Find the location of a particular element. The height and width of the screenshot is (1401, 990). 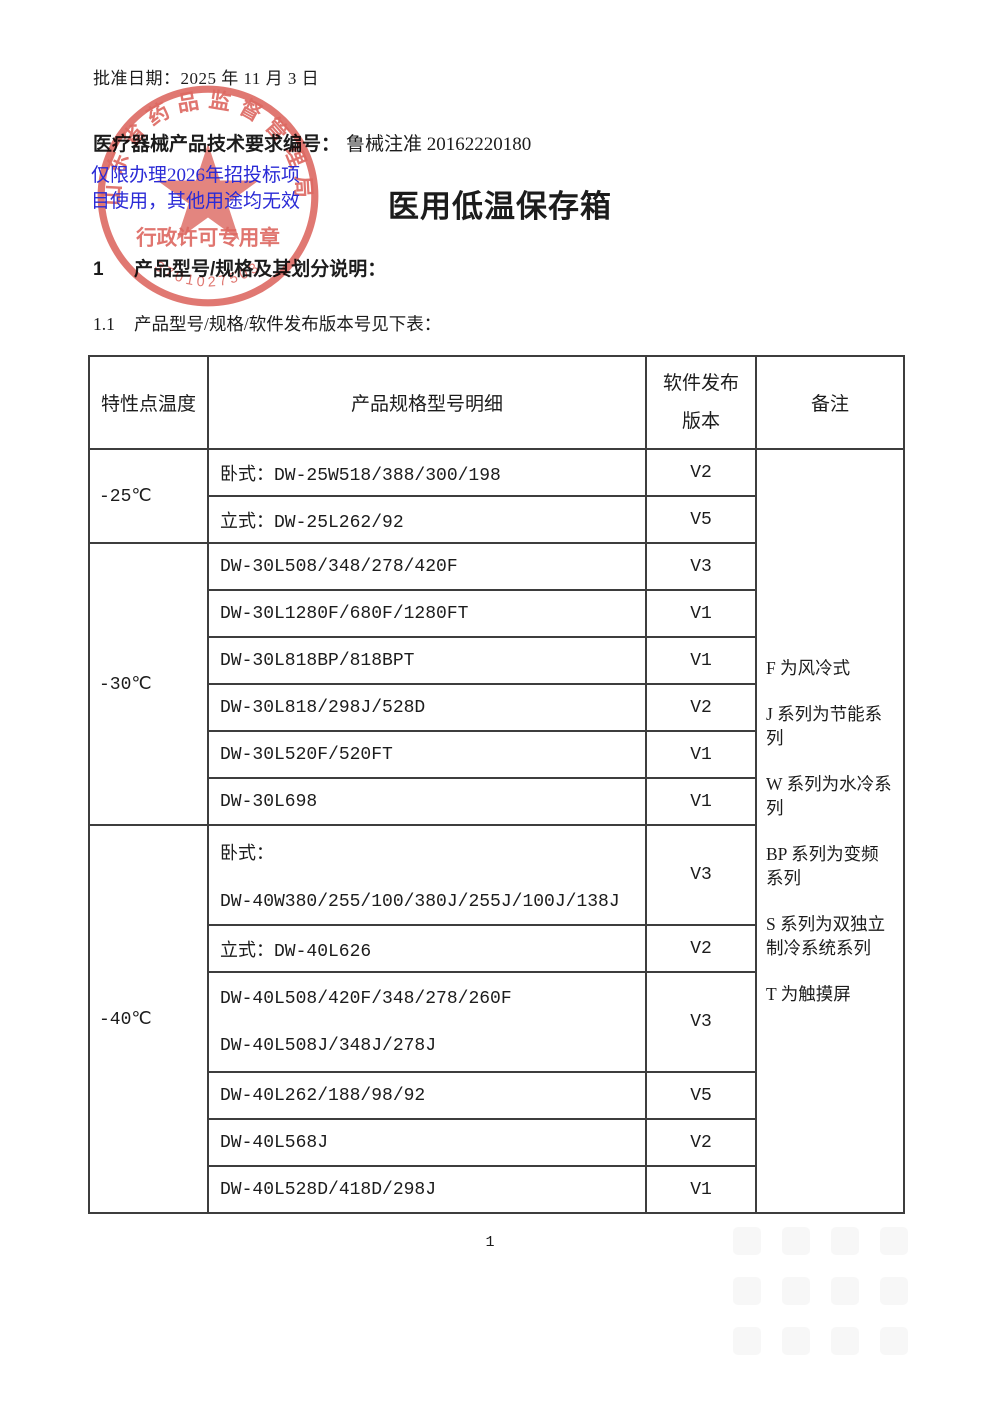

temperature-cell: -40℃ is located at coordinates (148, 1019).